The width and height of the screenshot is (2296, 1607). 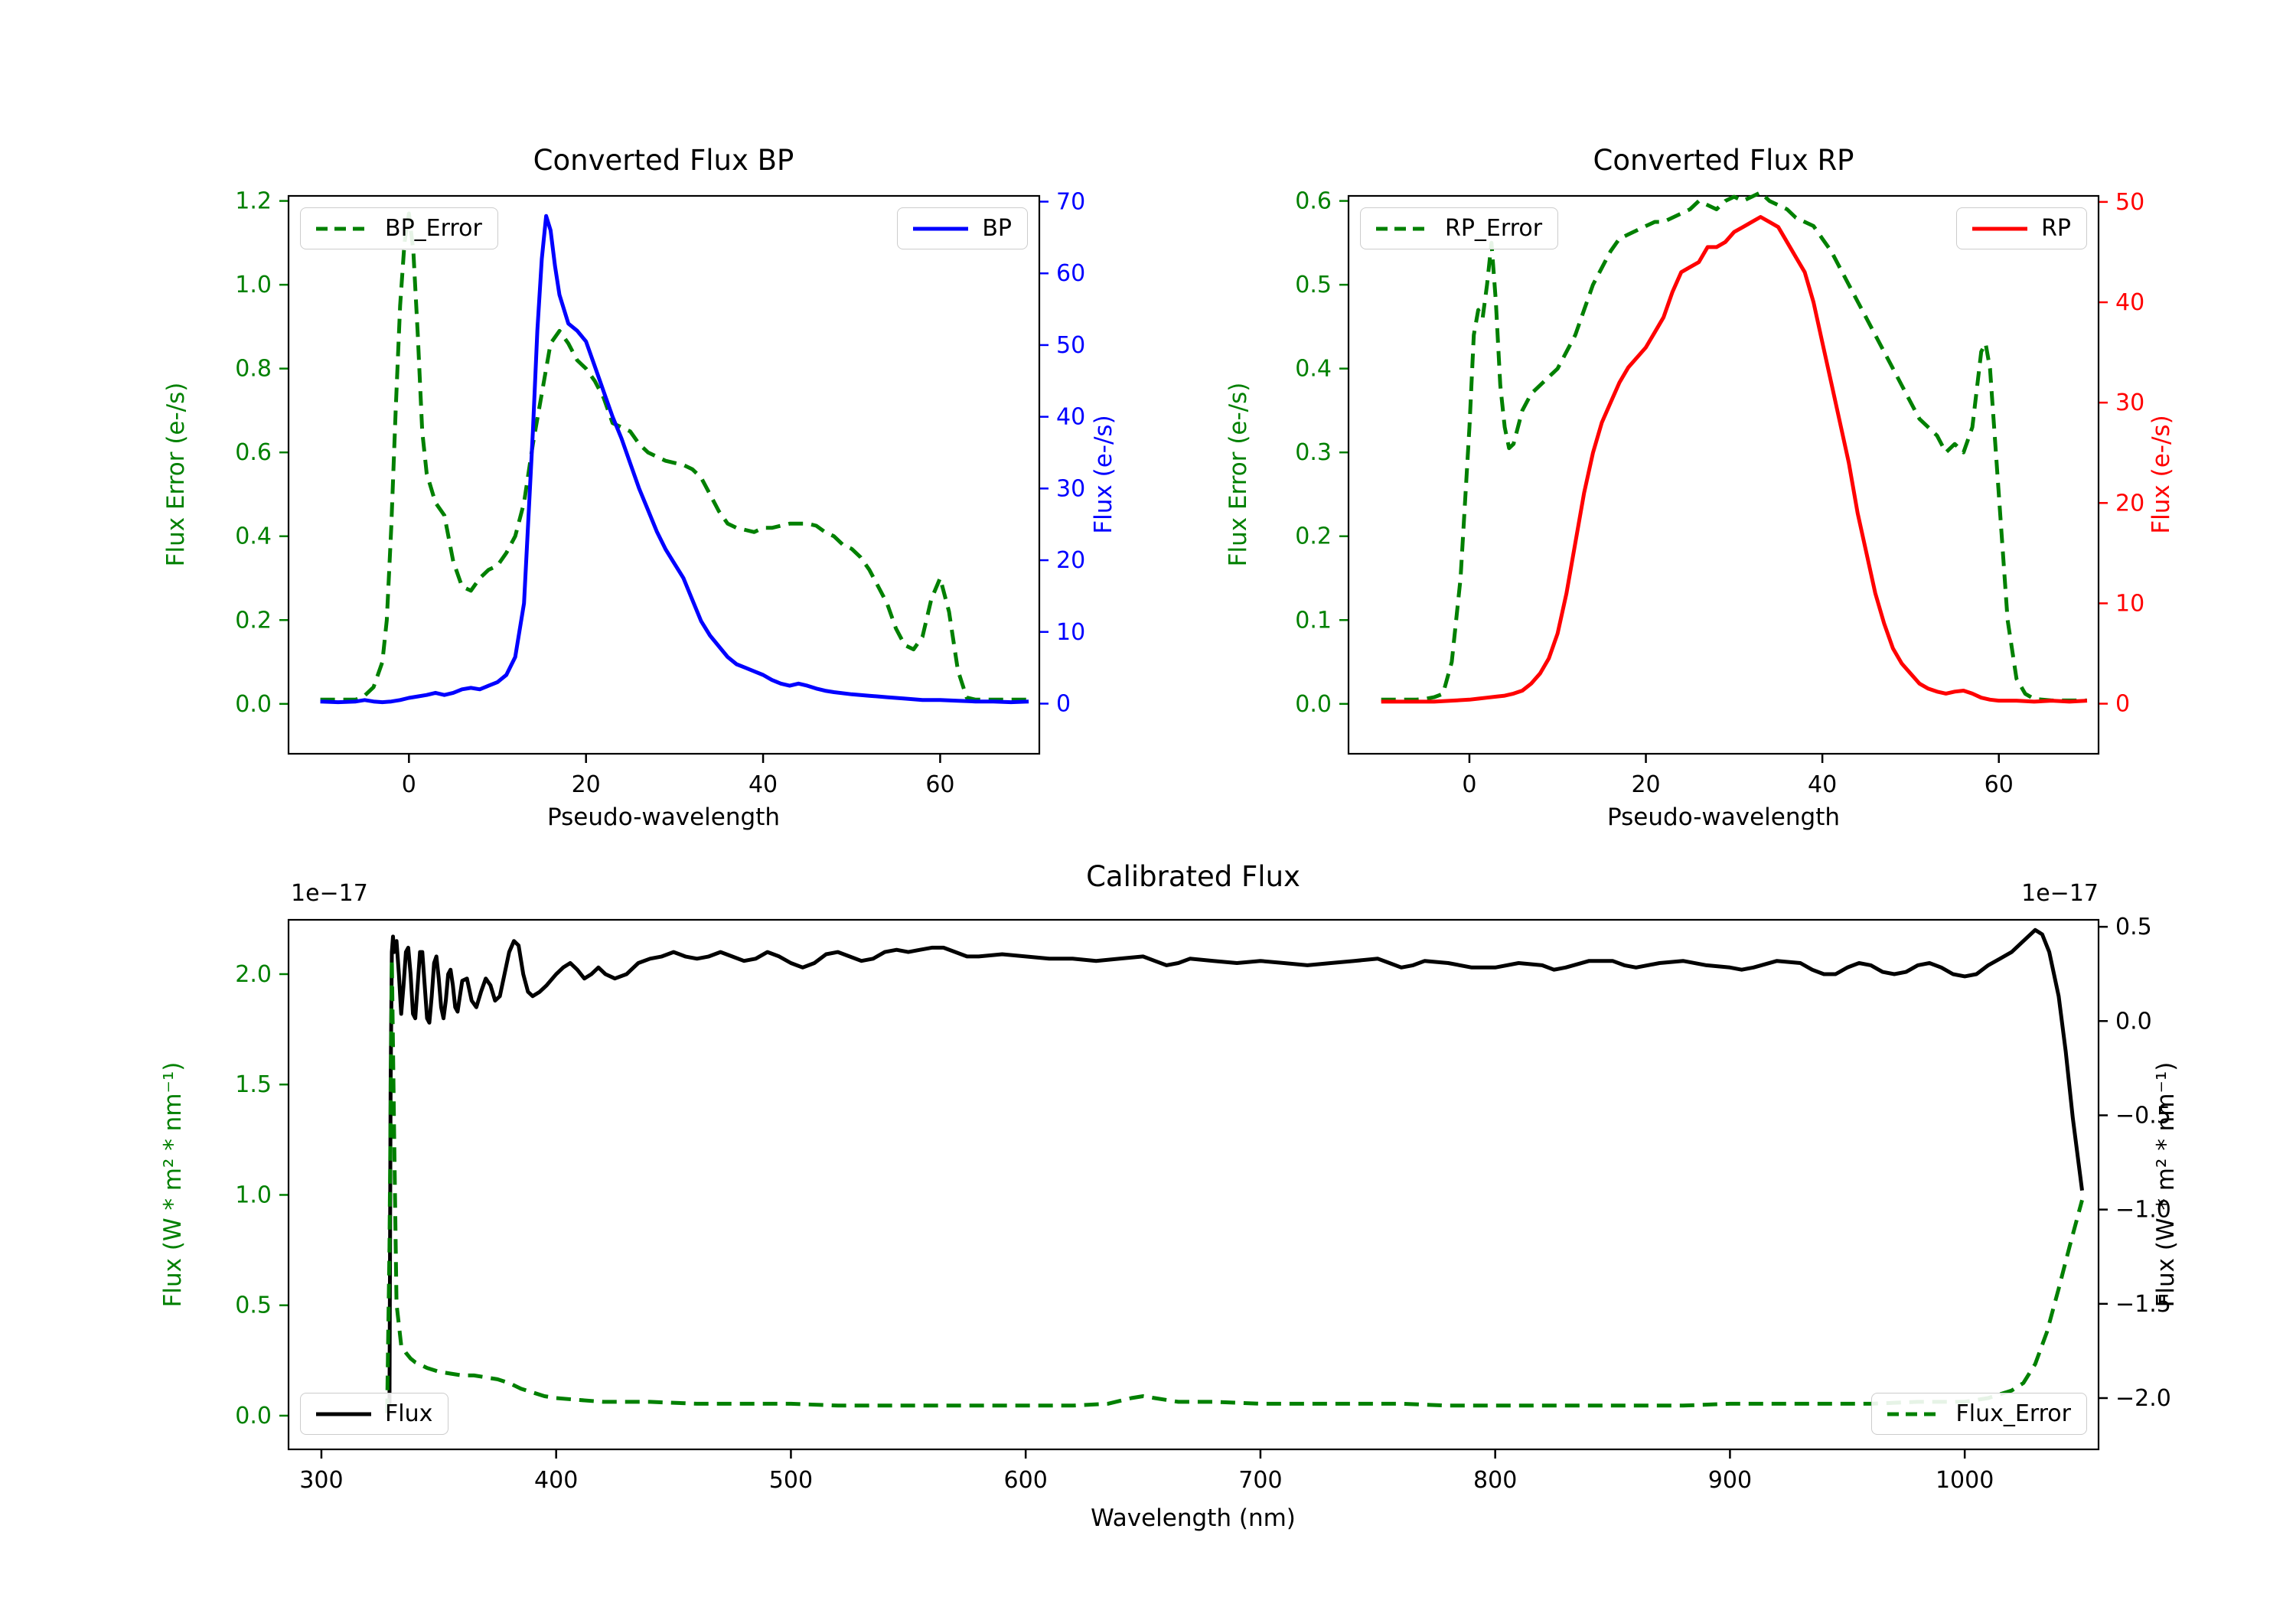 I want to click on x-tick-label: 500, so click(x=791, y=1480).